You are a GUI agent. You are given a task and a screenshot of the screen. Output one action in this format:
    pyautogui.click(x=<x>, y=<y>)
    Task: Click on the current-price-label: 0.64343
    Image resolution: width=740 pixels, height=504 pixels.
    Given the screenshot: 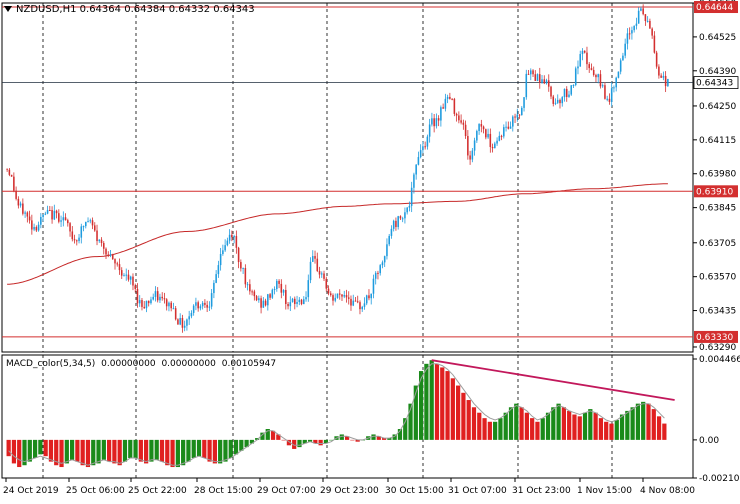 What is the action you would take?
    pyautogui.click(x=714, y=84)
    